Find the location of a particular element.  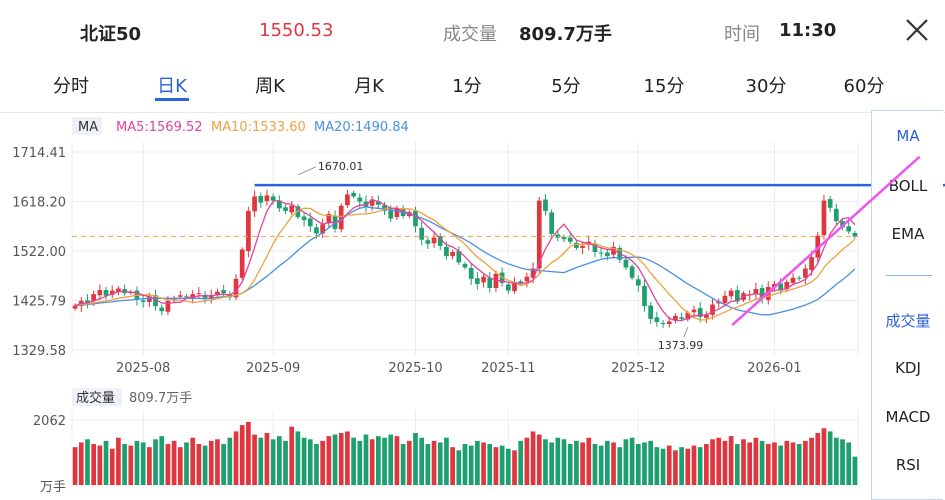

tab-30min: 30分 is located at coordinates (766, 86).